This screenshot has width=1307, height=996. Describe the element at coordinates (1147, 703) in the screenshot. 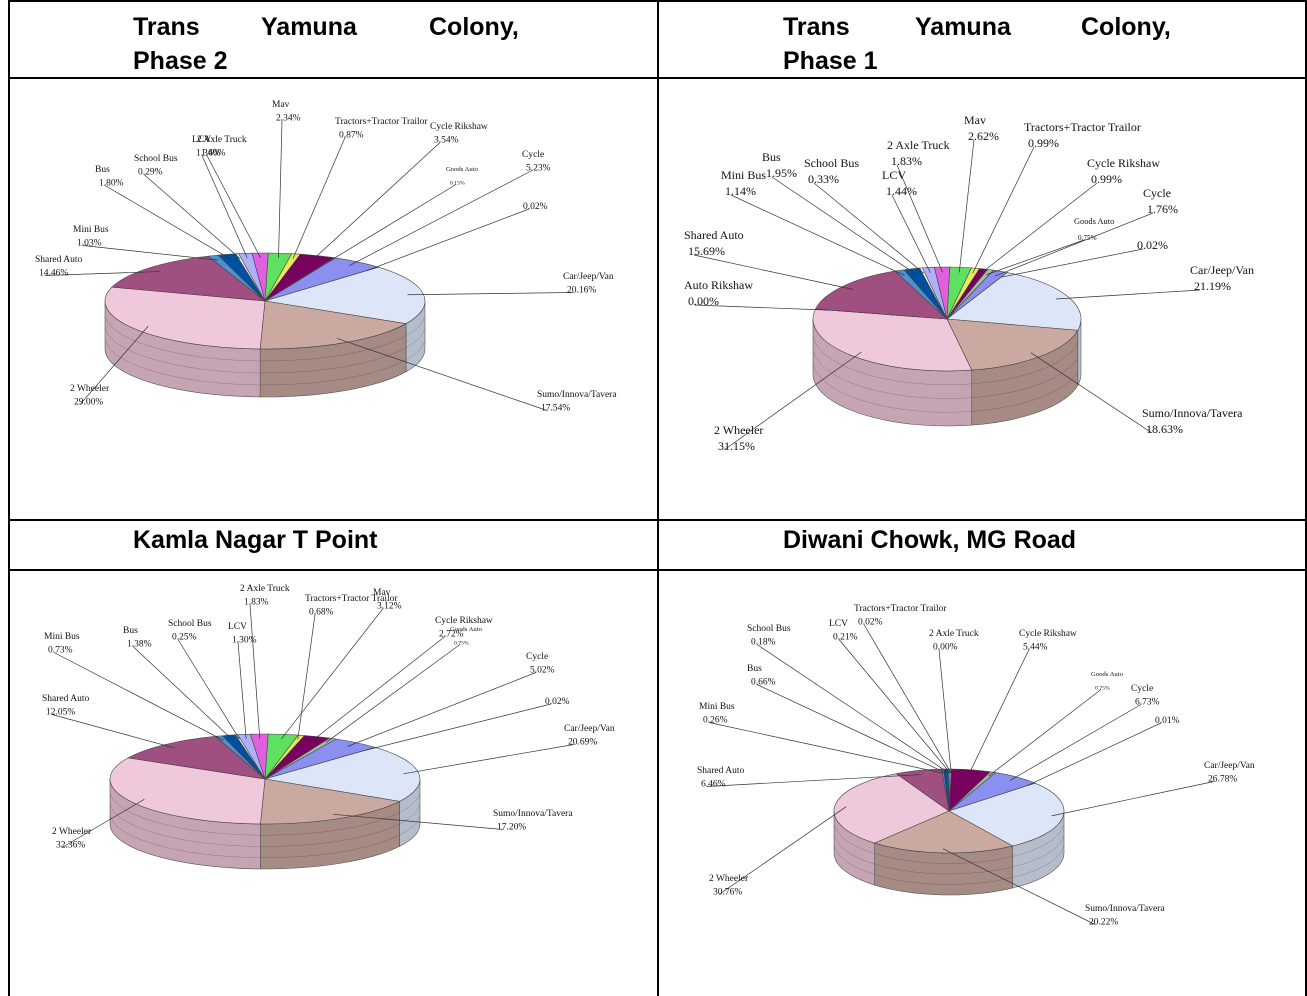

I see `pie-slice-value: 6.73%` at that location.